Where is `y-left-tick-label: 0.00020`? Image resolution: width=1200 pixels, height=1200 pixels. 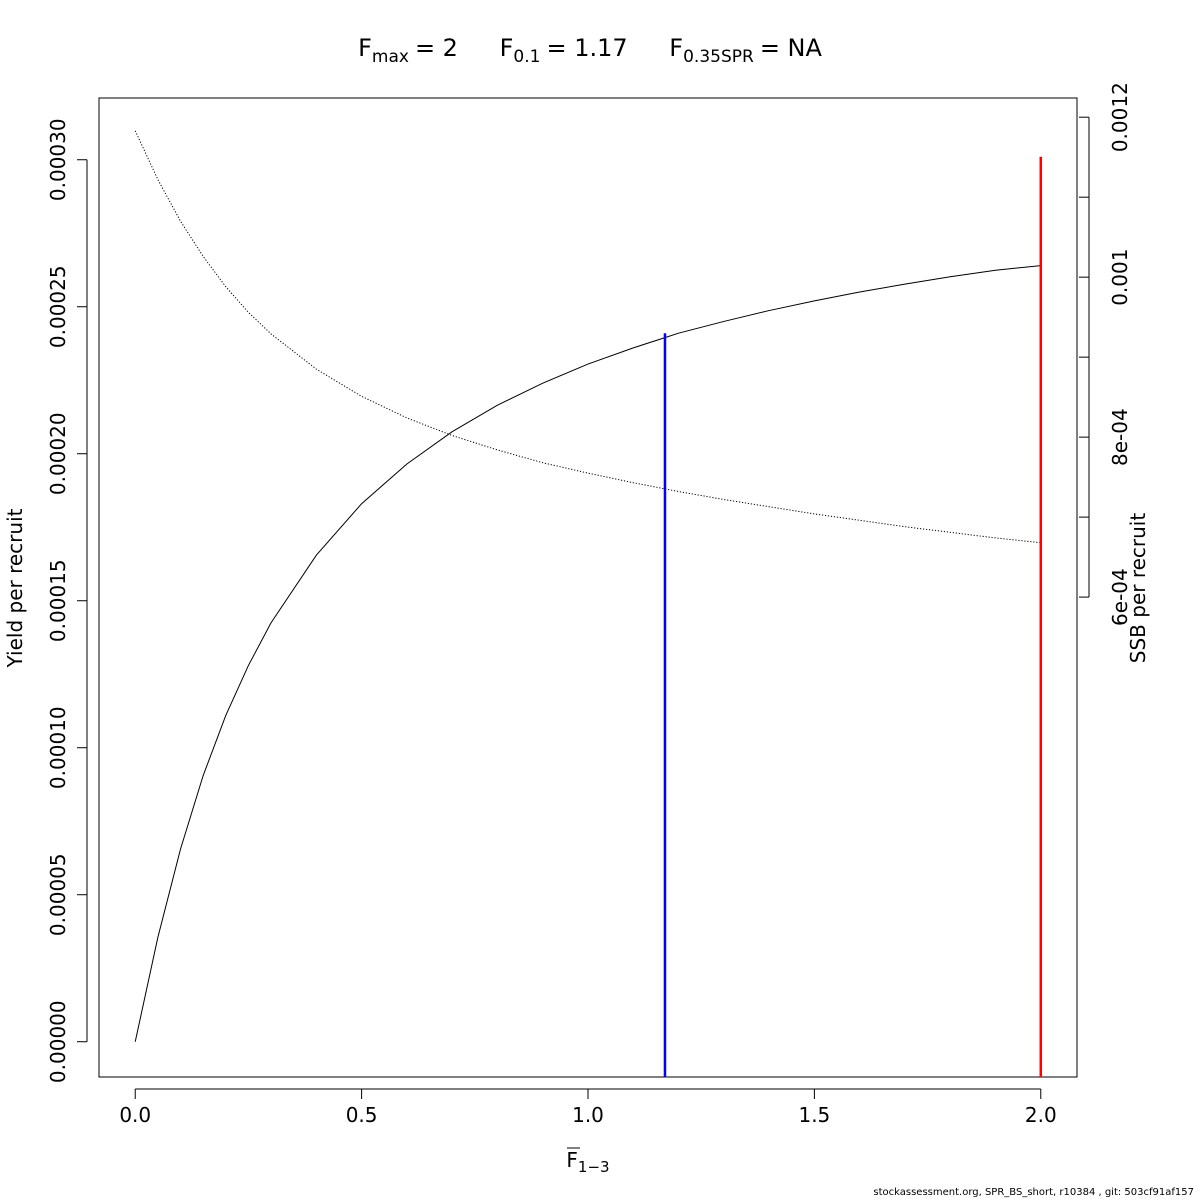 y-left-tick-label: 0.00020 is located at coordinates (58, 453).